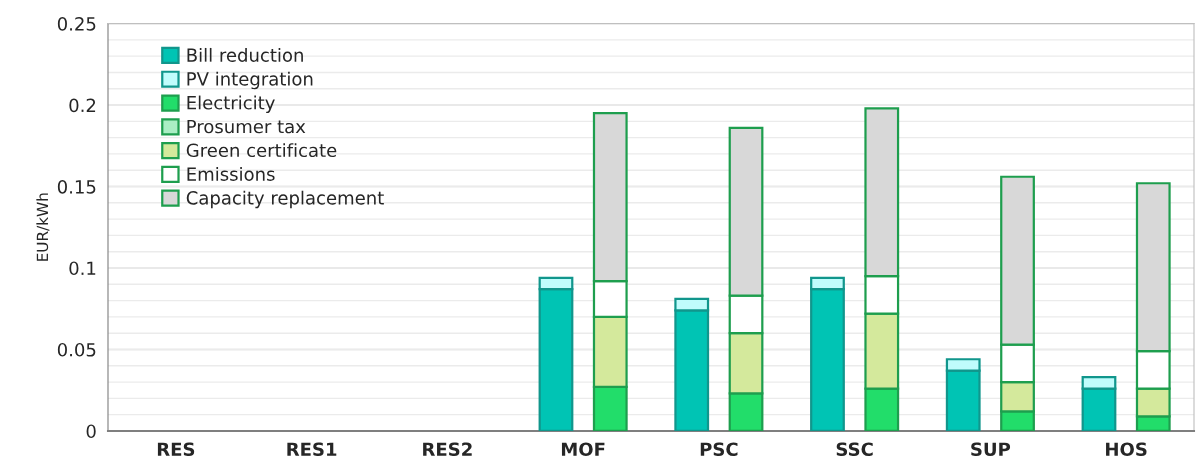  What do you see at coordinates (246, 126) in the screenshot?
I see `legend-label: Prosumer tax` at bounding box center [246, 126].